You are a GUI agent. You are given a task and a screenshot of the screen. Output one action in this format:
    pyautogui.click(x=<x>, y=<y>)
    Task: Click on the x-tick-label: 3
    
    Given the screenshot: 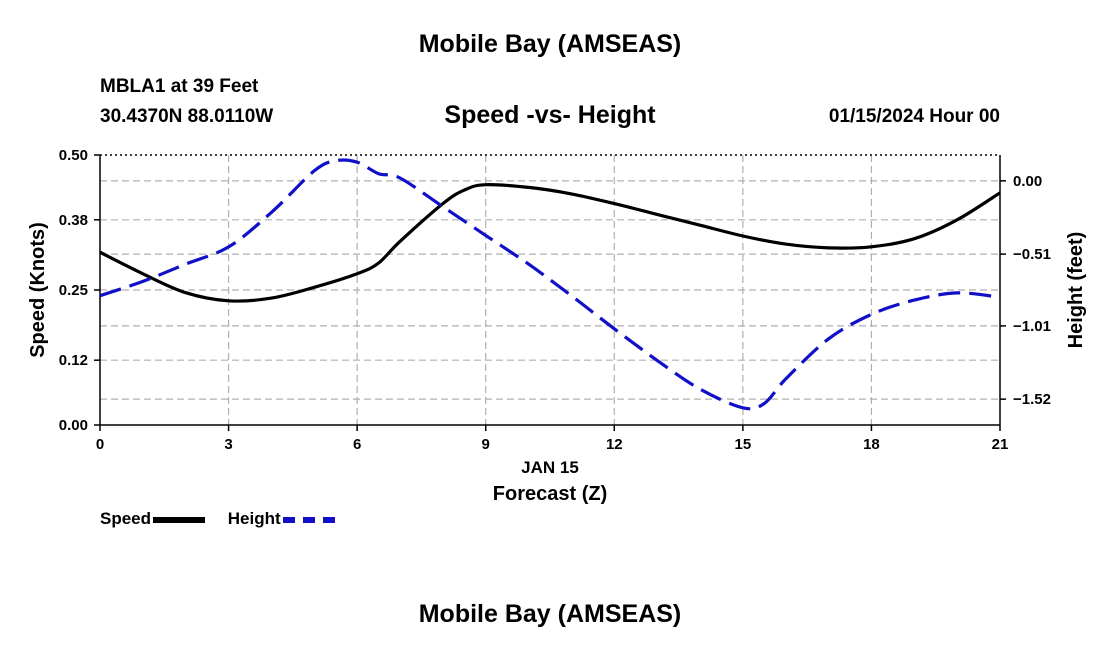 What is the action you would take?
    pyautogui.click(x=228, y=444)
    